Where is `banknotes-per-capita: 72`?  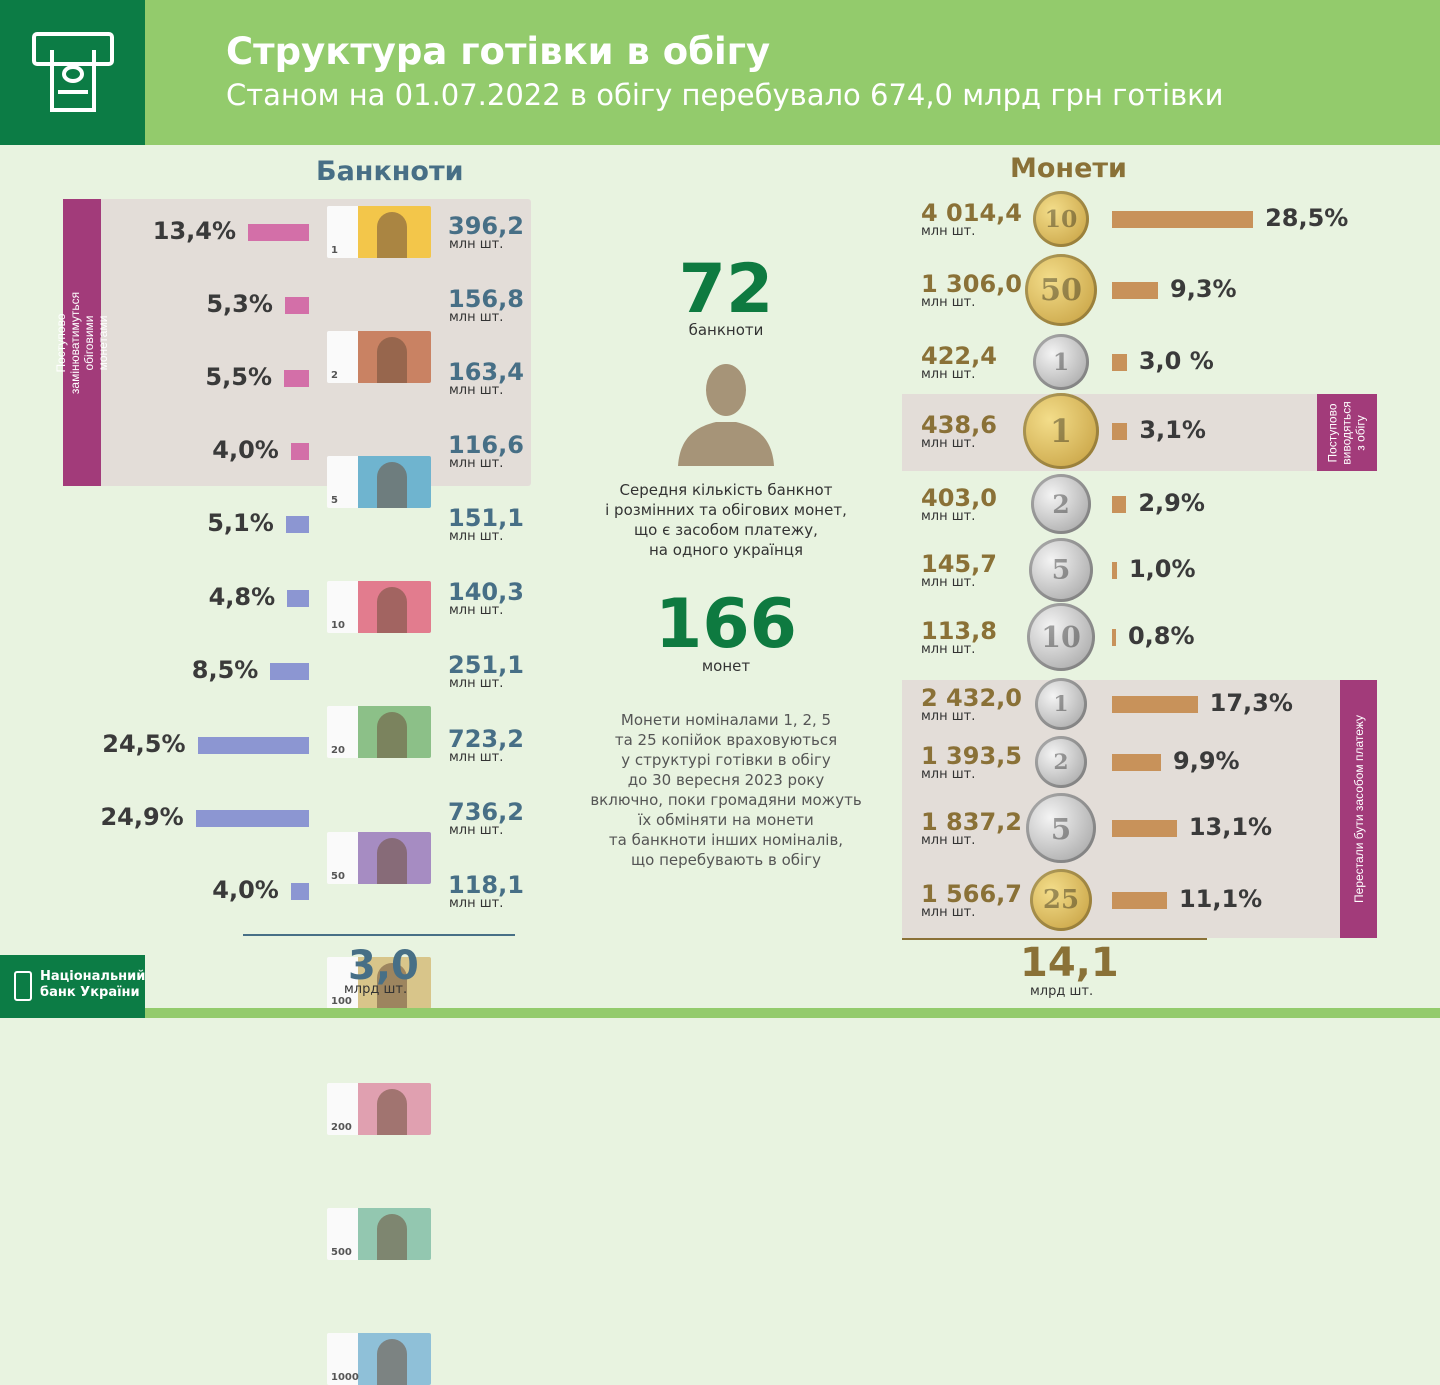
banknotes-per-capita: 72 is located at coordinates (726, 289).